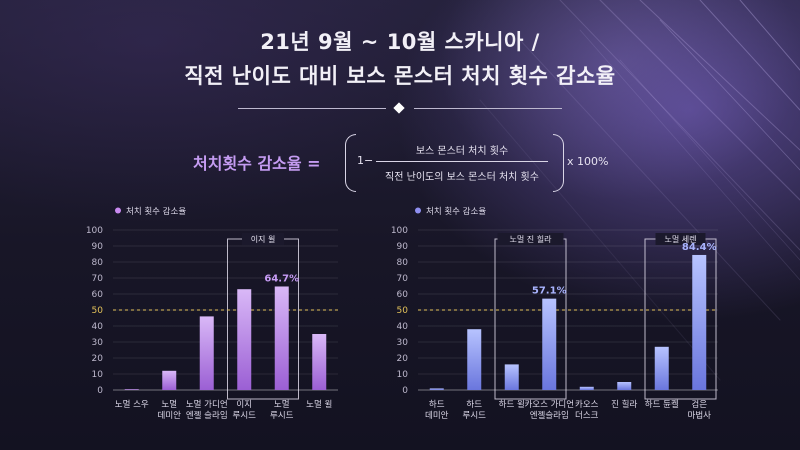 Image resolution: width=800 pixels, height=450 pixels. Describe the element at coordinates (98, 327) in the screenshot. I see `left-y-tick-label: 40` at that location.